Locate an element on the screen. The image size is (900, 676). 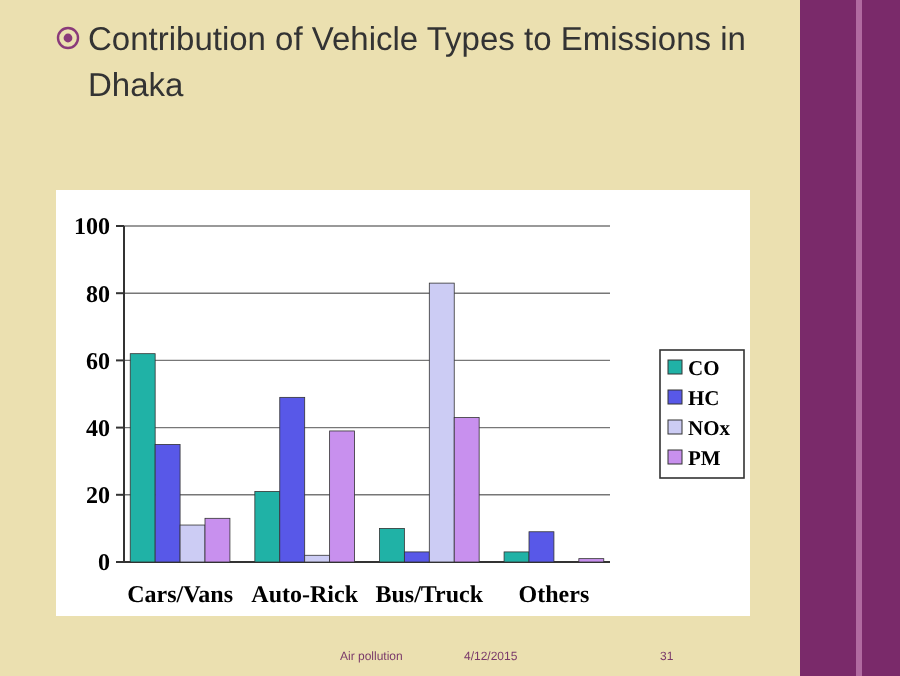
y-tick-label: 60 is located at coordinates (98, 360).